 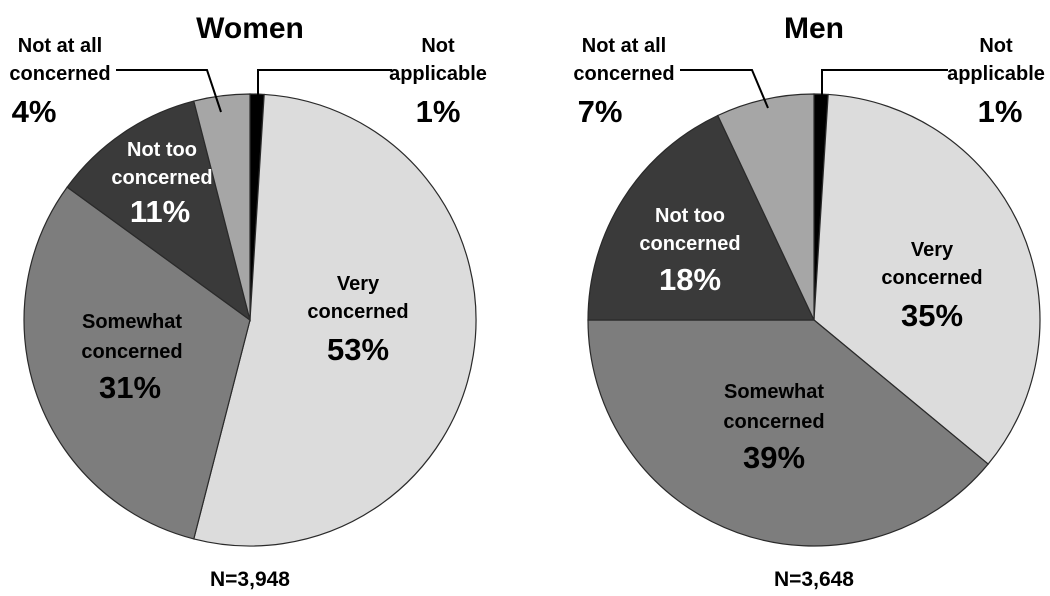 What do you see at coordinates (130, 387) in the screenshot?
I see `slice-percent-somewhat-concerned: 31%` at bounding box center [130, 387].